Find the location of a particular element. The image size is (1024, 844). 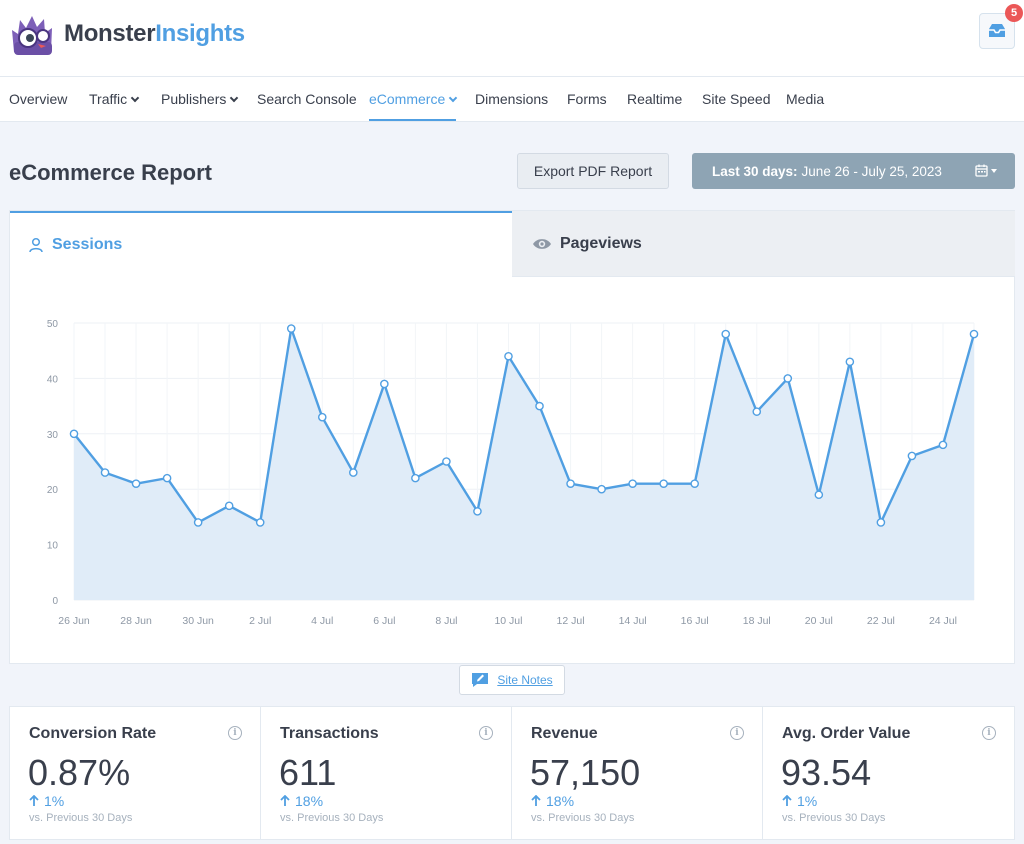

metric-change-value: 18% is located at coordinates (560, 801).